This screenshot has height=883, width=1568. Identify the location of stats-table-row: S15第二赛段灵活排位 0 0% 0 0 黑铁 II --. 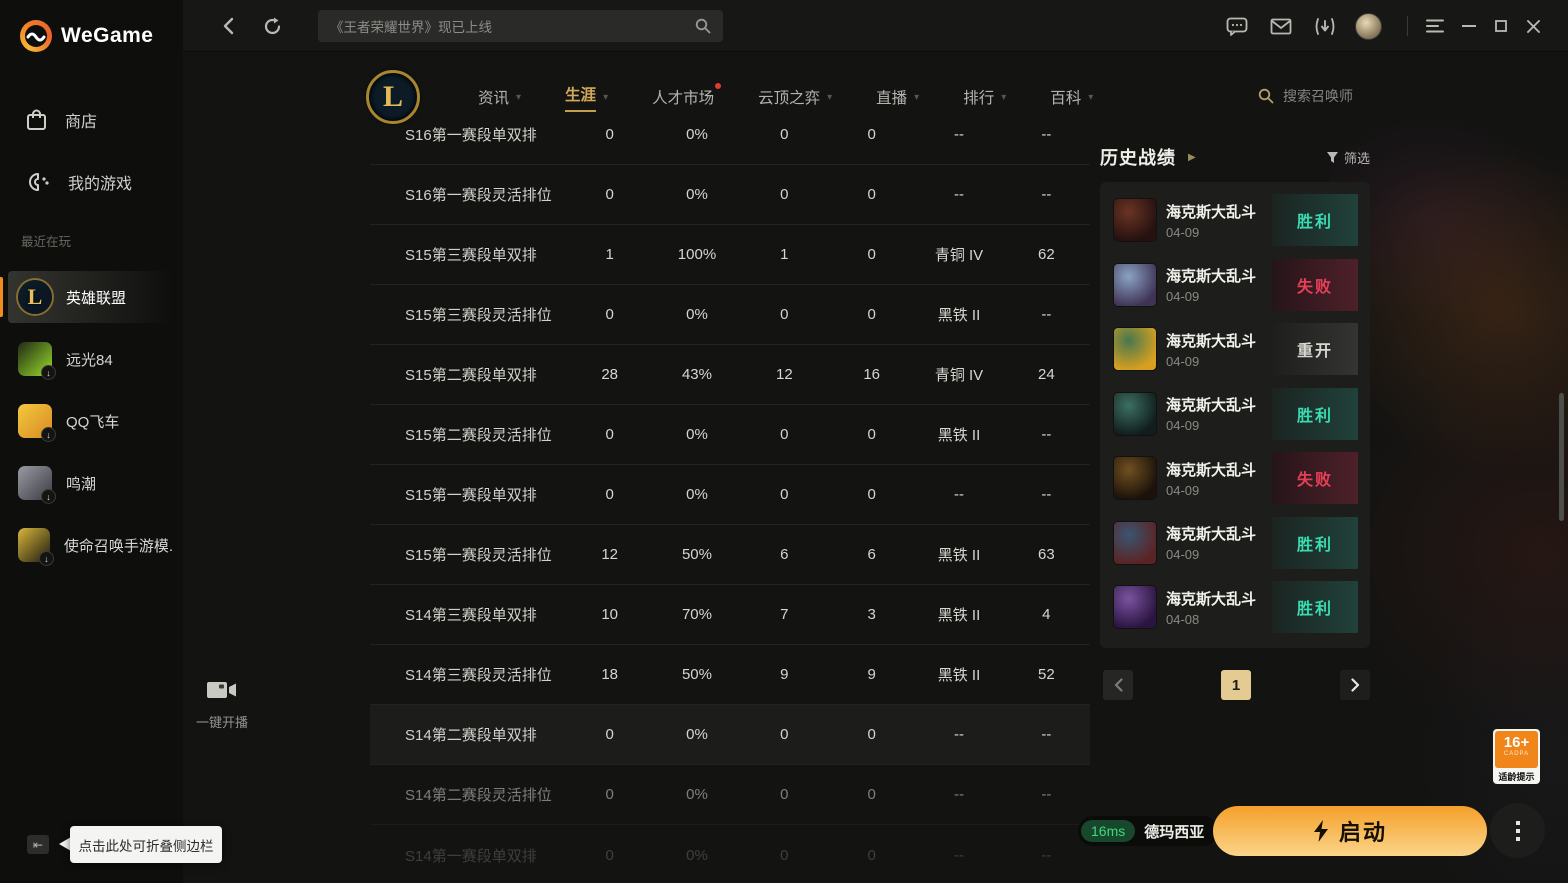
(730, 435).